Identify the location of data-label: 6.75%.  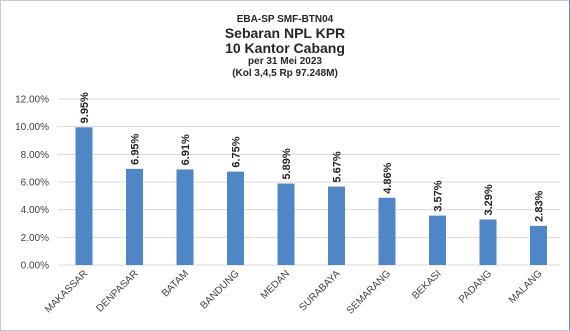
(237, 151).